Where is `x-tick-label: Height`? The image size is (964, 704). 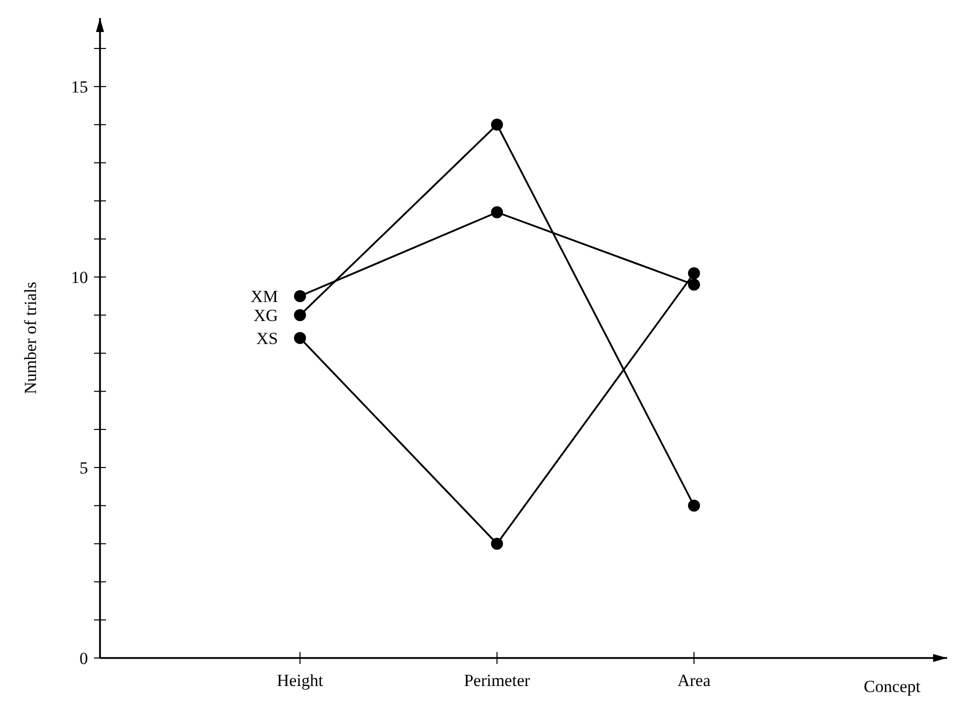 x-tick-label: Height is located at coordinates (300, 680).